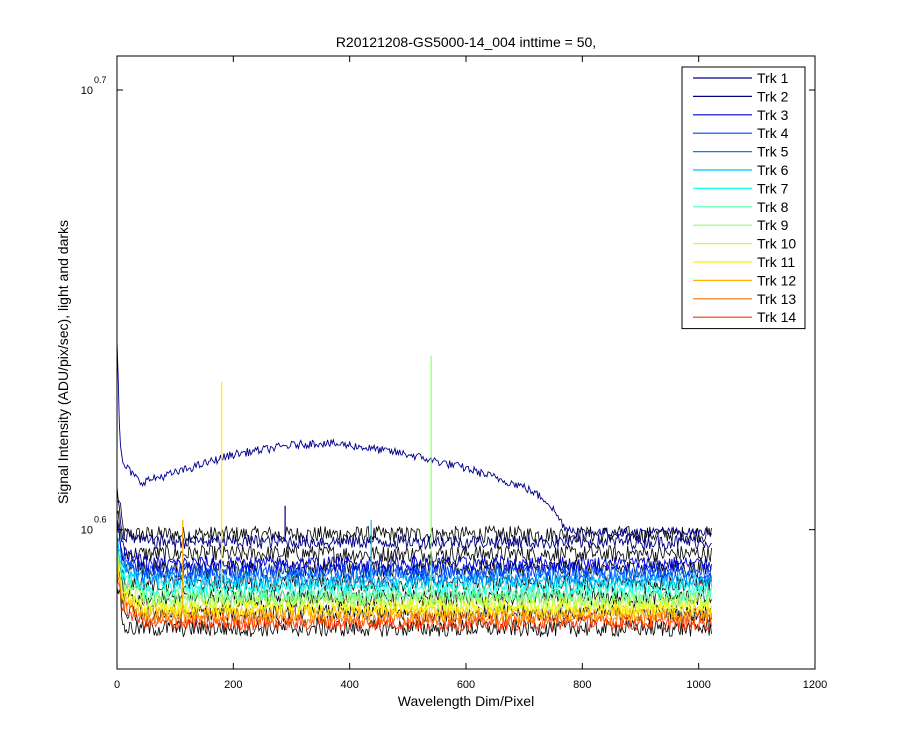 The width and height of the screenshot is (900, 755). Describe the element at coordinates (100, 520) in the screenshot. I see `y-tick-exponent: 0.6` at that location.